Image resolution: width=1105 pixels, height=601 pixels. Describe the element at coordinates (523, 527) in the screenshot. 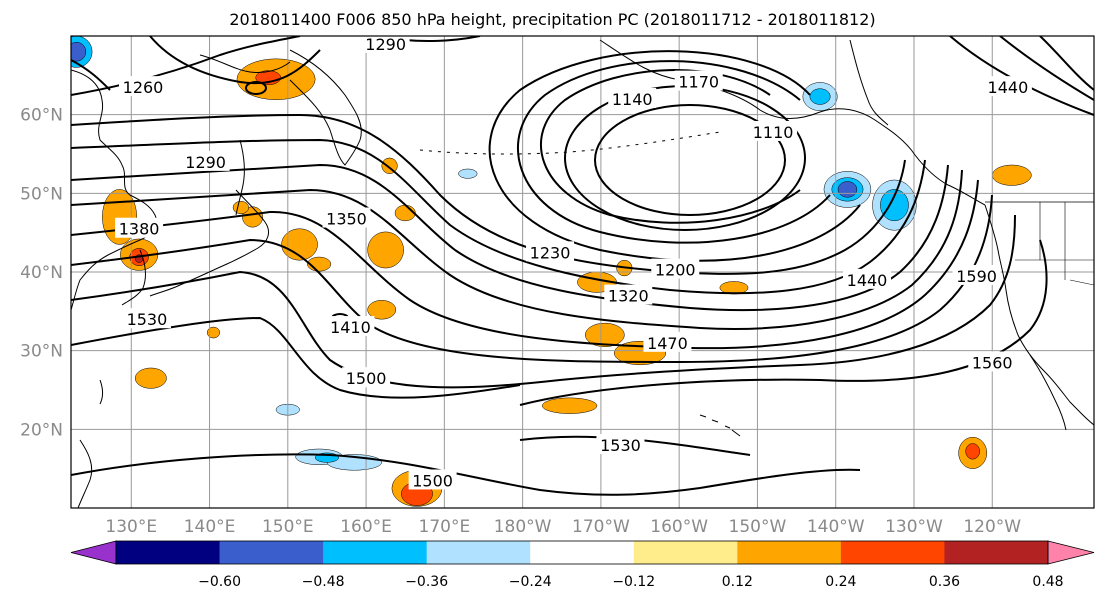

I see `lon-tick-label: 180°W` at that location.